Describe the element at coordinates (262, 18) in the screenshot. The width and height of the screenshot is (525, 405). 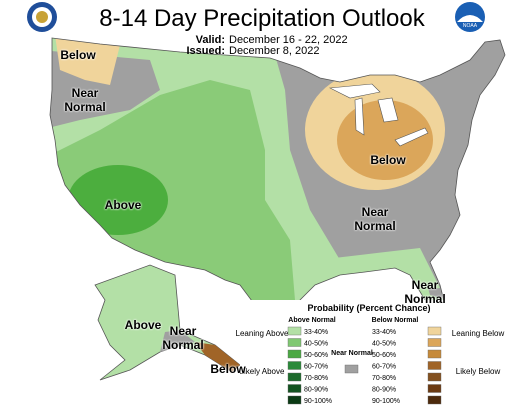
I see `title: 8-14 Day Precipitation Outlook` at that location.